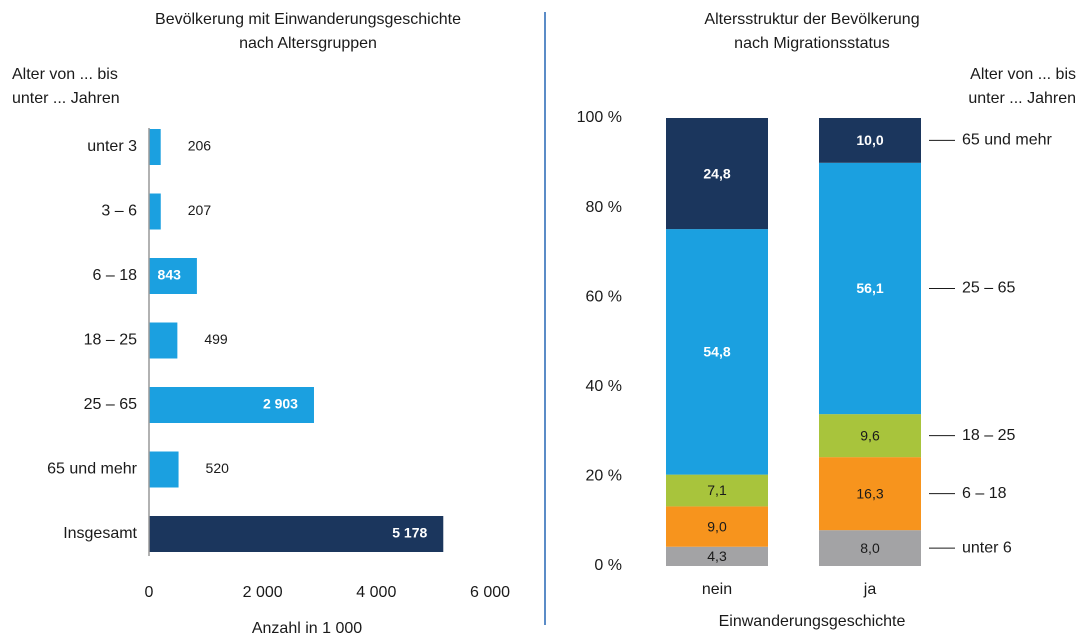  Describe the element at coordinates (599, 117) in the screenshot. I see `y-tick-label: 100 %` at that location.